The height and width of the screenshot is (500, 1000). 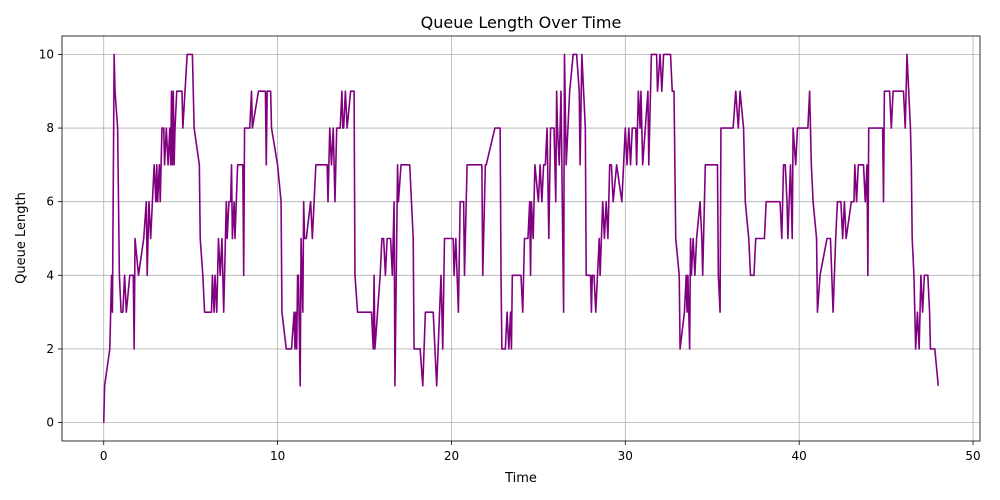 I want to click on y-tick-label: 8, so click(x=50, y=128).